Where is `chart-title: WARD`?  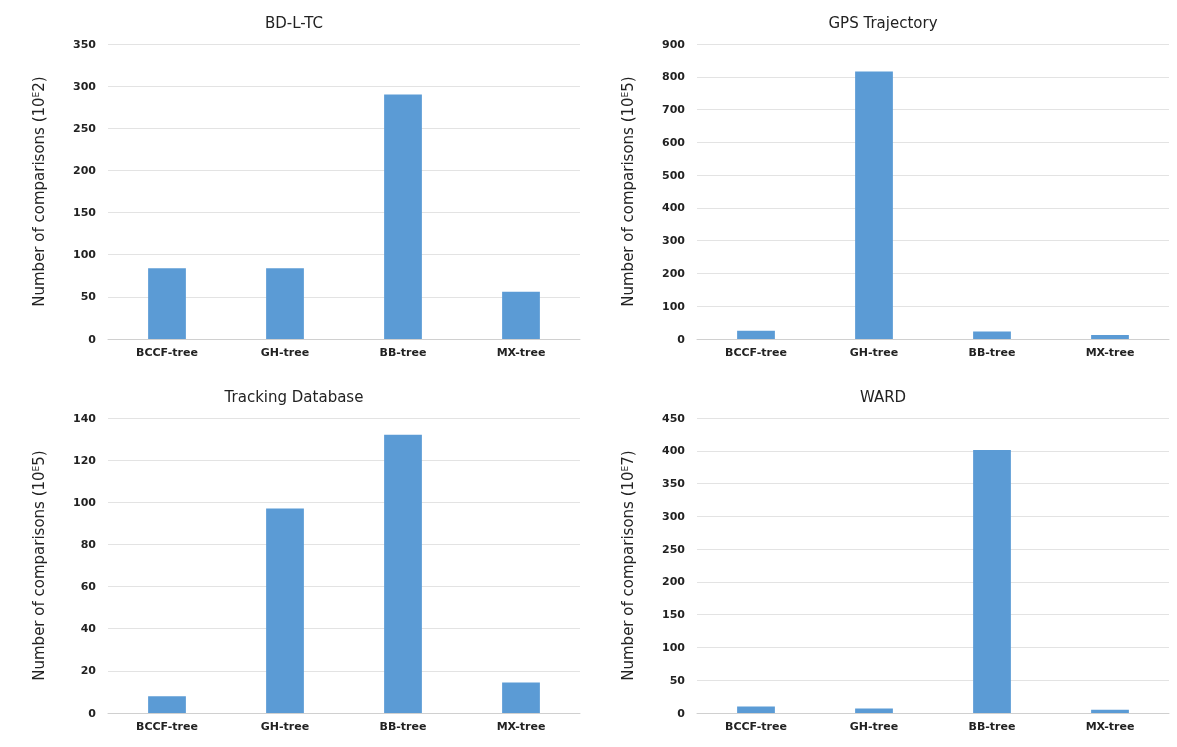
chart-title: WARD is located at coordinates (883, 396).